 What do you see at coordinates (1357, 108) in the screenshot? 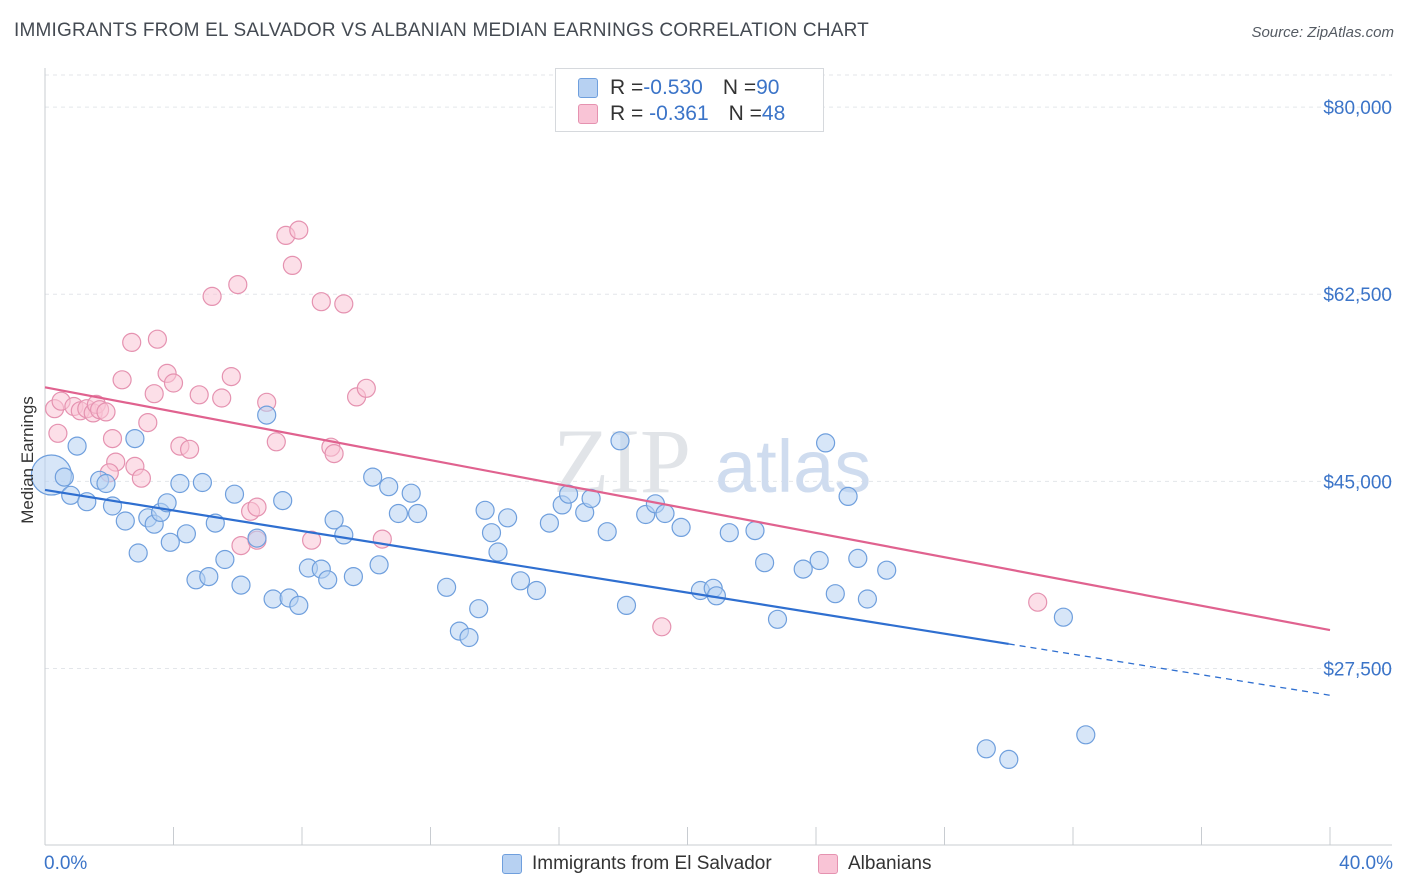
I see `y-tick-label: $80,000` at bounding box center [1357, 108].